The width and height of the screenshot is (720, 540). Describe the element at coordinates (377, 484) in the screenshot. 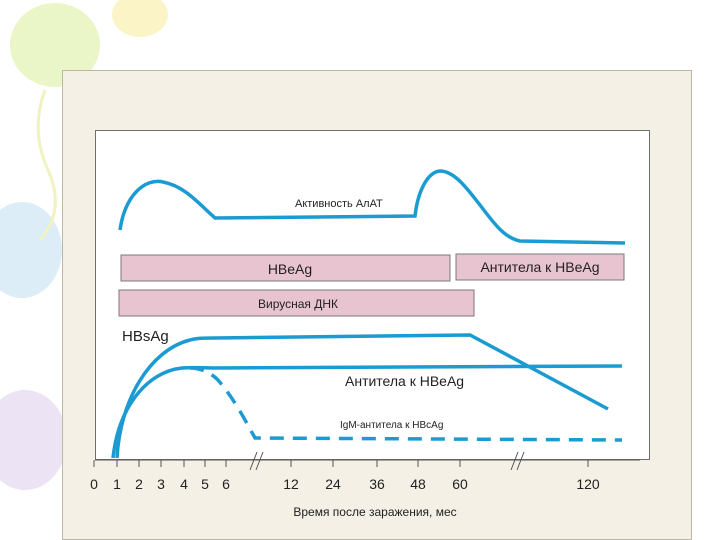

I see `x-tick-label: 36` at that location.